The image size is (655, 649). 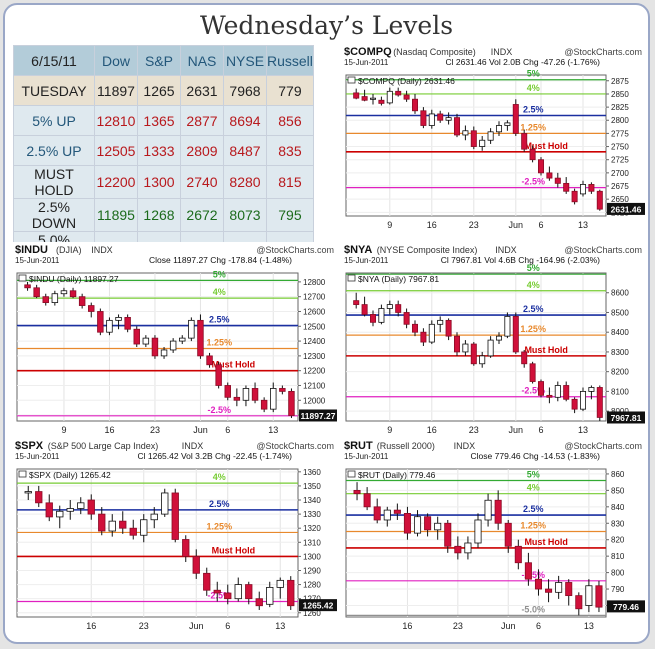 I want to click on y-tick-label: 830, so click(x=618, y=523).